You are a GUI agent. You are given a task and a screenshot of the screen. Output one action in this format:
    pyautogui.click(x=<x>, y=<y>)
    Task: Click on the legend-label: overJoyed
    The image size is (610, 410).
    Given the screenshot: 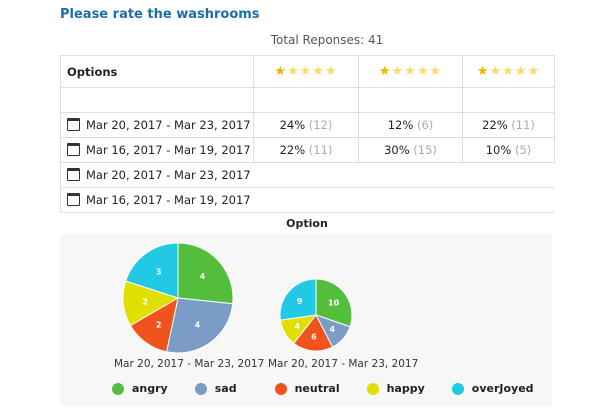 What is the action you would take?
    pyautogui.click(x=502, y=388)
    